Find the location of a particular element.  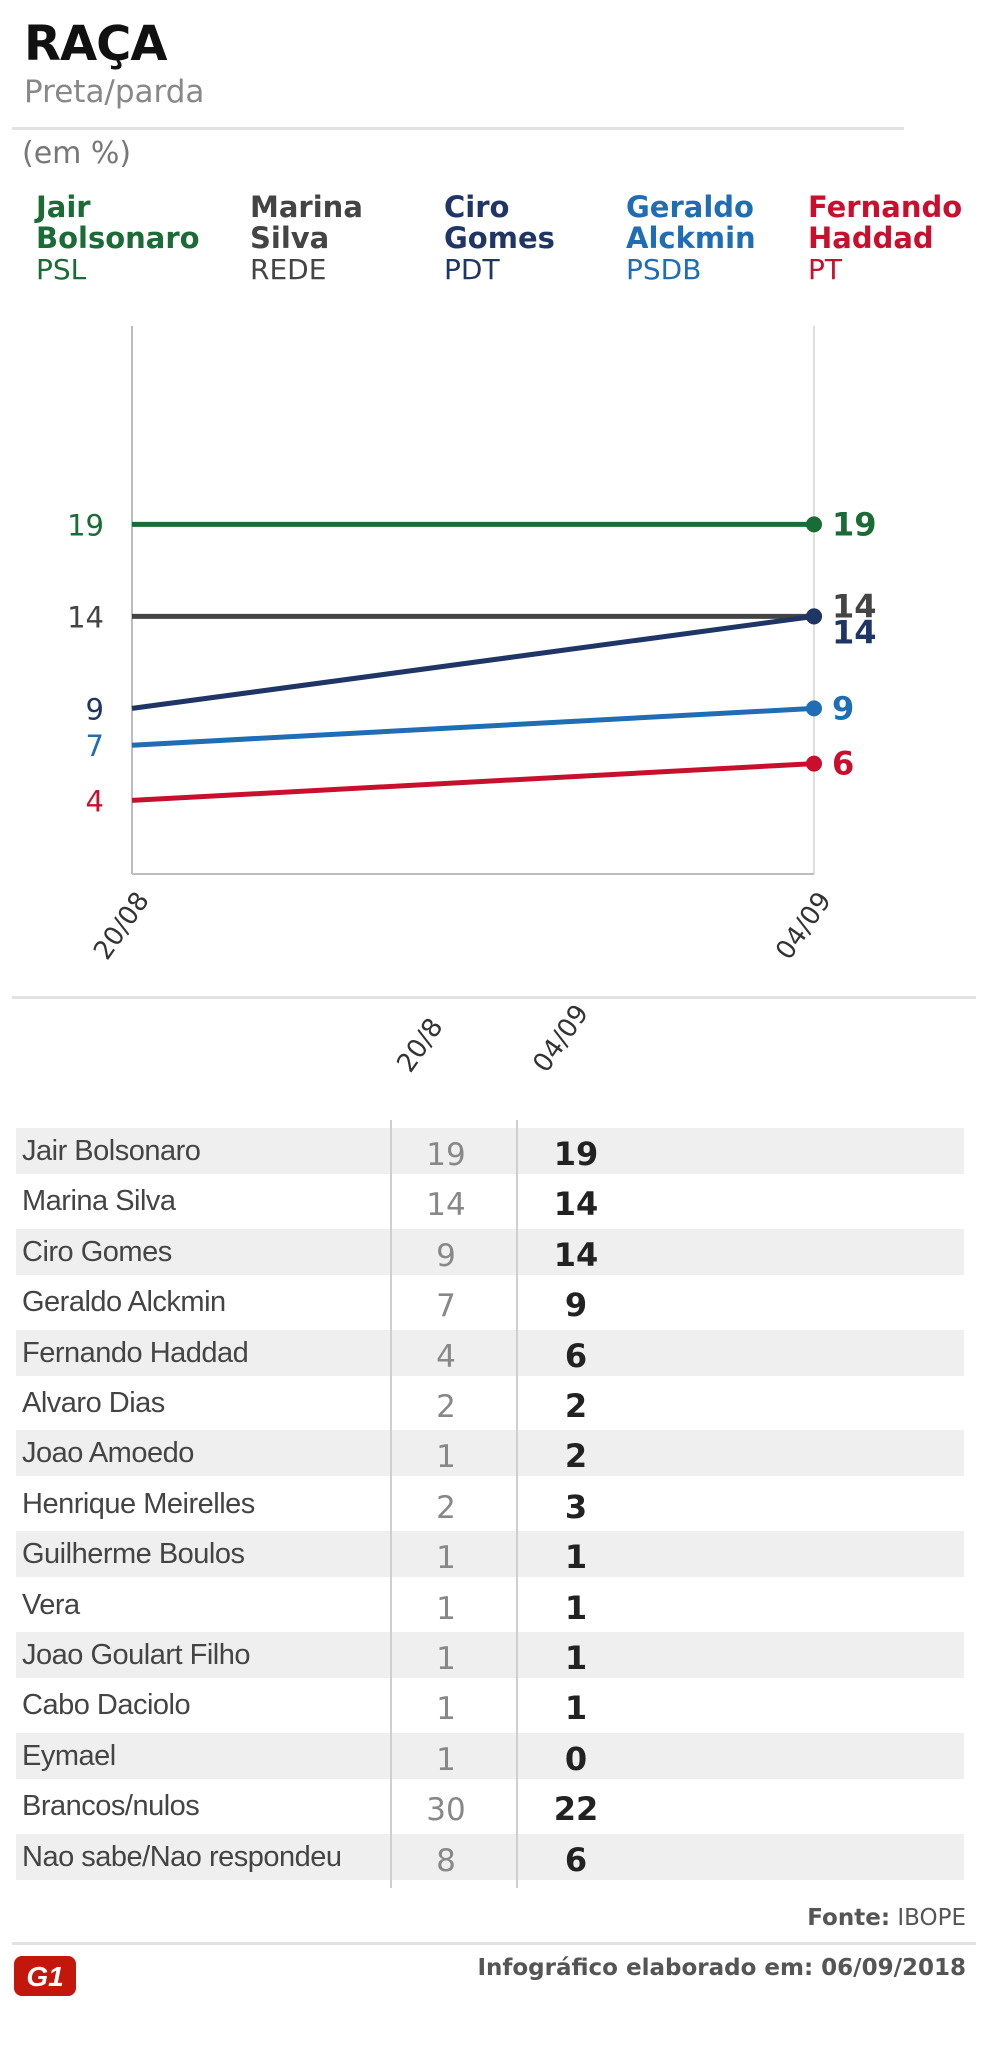

legend-item: Geraldo Alckmin PSDB is located at coordinates (691, 238).